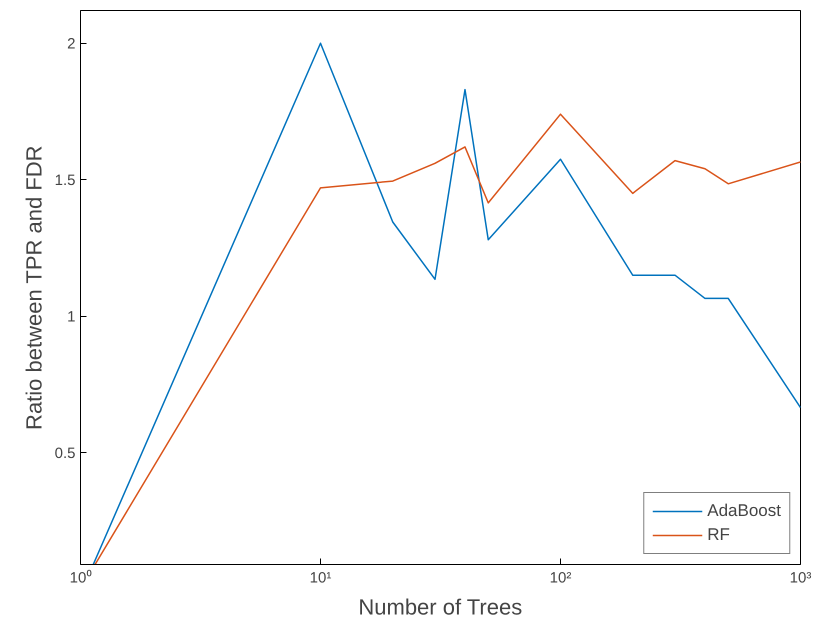  What do you see at coordinates (34, 287) in the screenshot?
I see `y-axis-title: Ratio between TPR and FDR` at bounding box center [34, 287].